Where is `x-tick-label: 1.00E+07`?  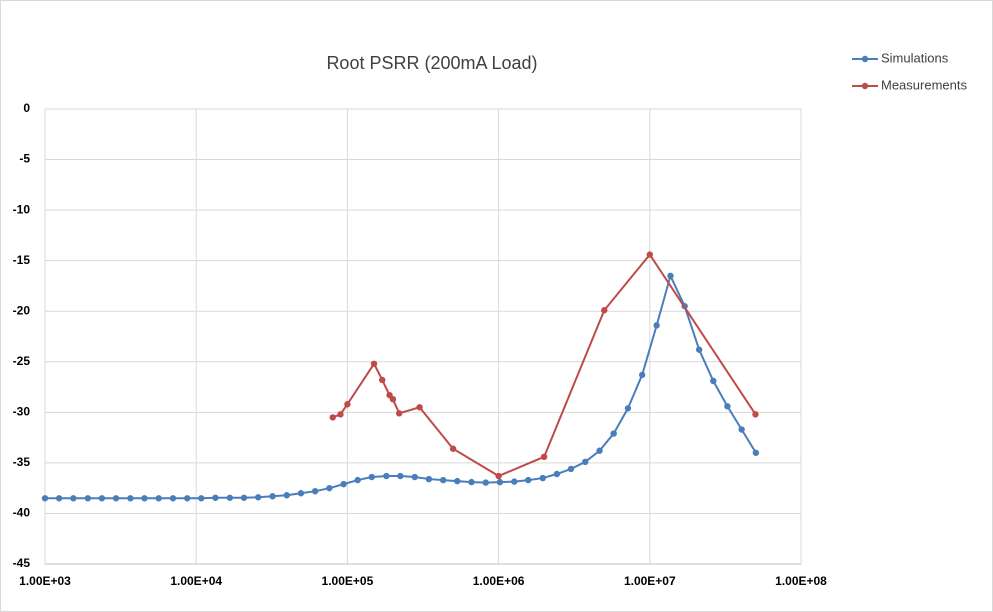 x-tick-label: 1.00E+07 is located at coordinates (650, 581).